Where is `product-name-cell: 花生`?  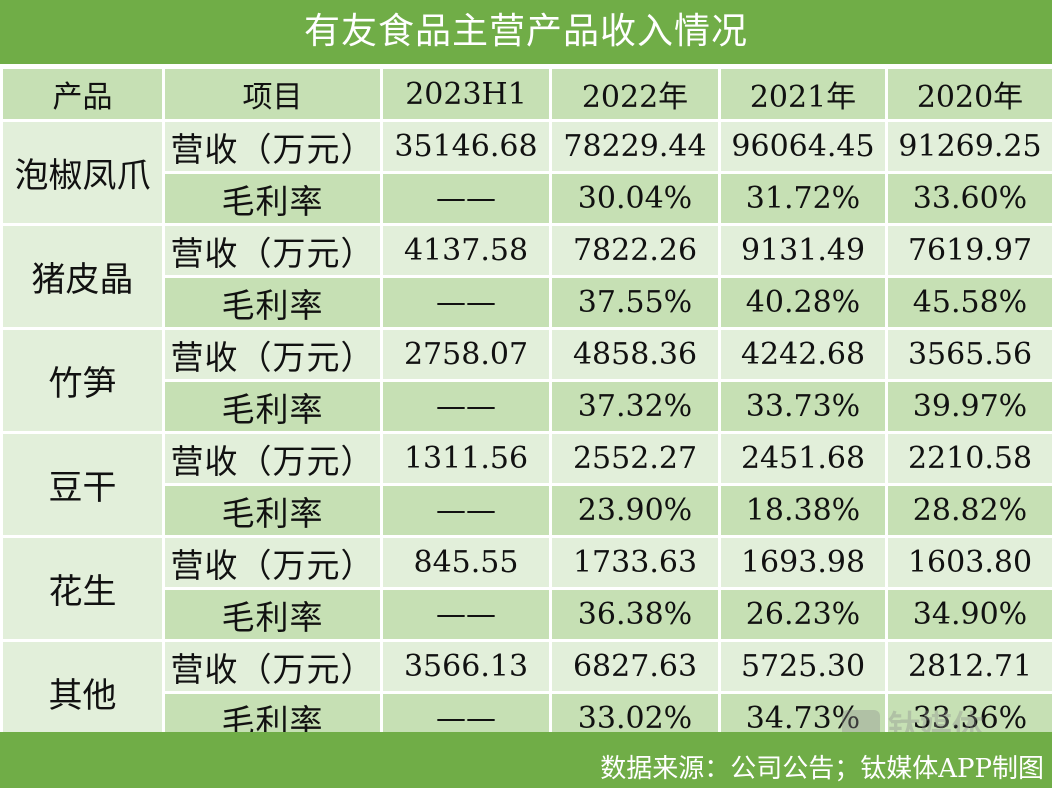
product-name-cell: 花生 is located at coordinates (82, 588).